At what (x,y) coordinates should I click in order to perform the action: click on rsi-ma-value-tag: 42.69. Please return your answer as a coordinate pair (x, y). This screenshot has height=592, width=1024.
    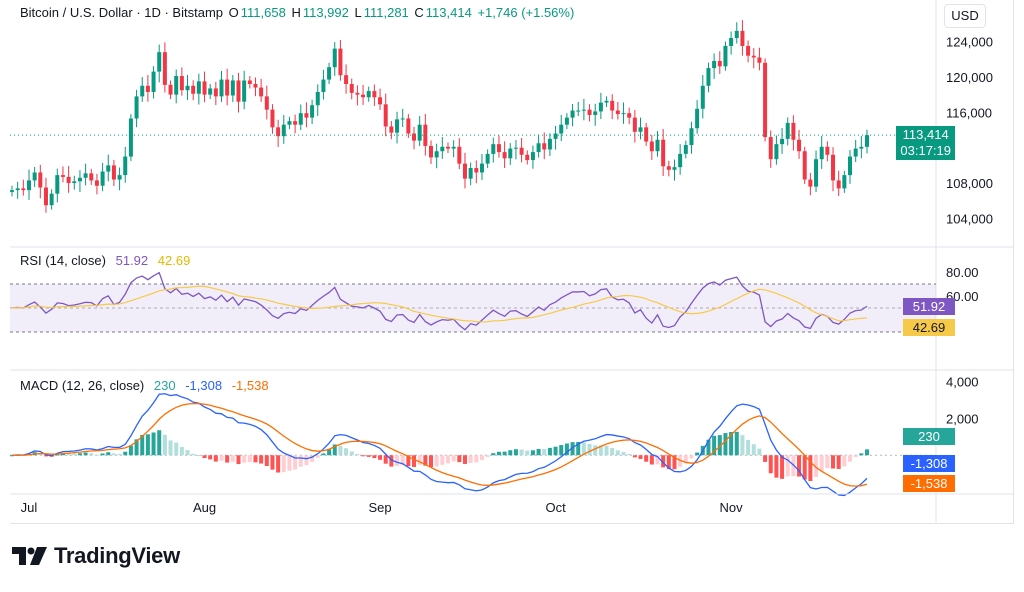
    Looking at the image, I should click on (929, 327).